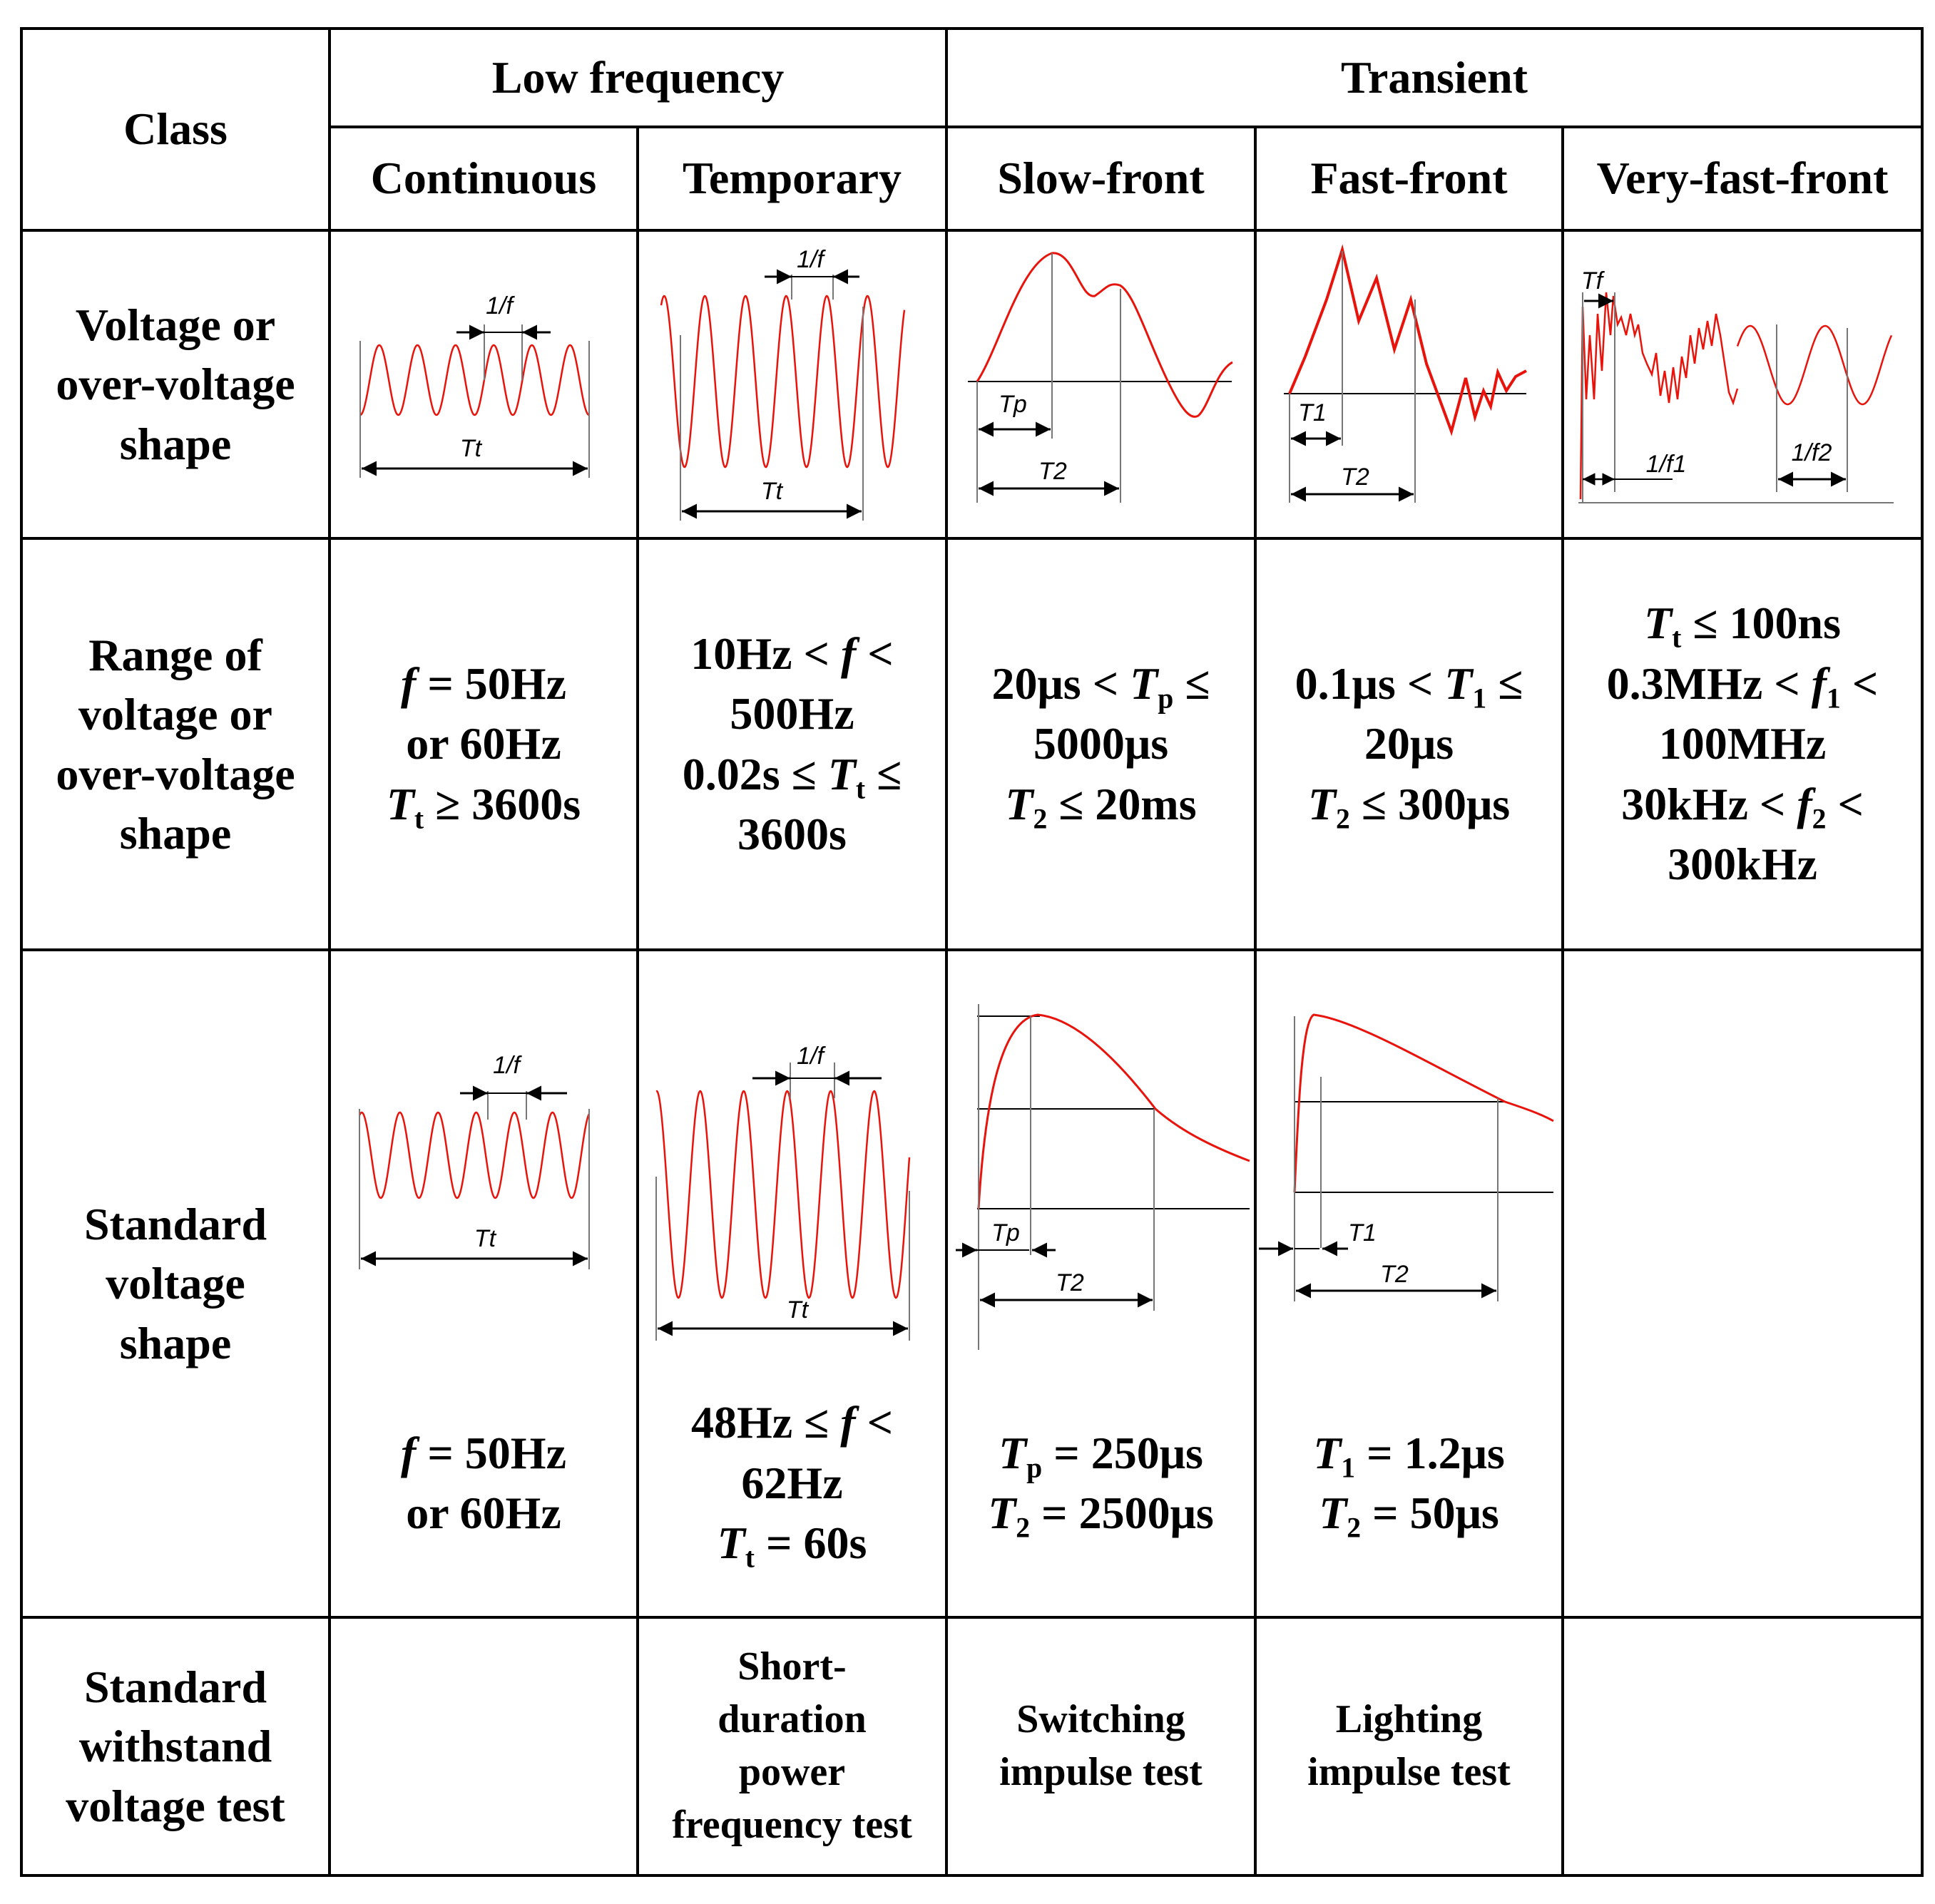 The height and width of the screenshot is (1904, 1935). I want to click on continuous-standard-sine-wave, so click(474, 1155).